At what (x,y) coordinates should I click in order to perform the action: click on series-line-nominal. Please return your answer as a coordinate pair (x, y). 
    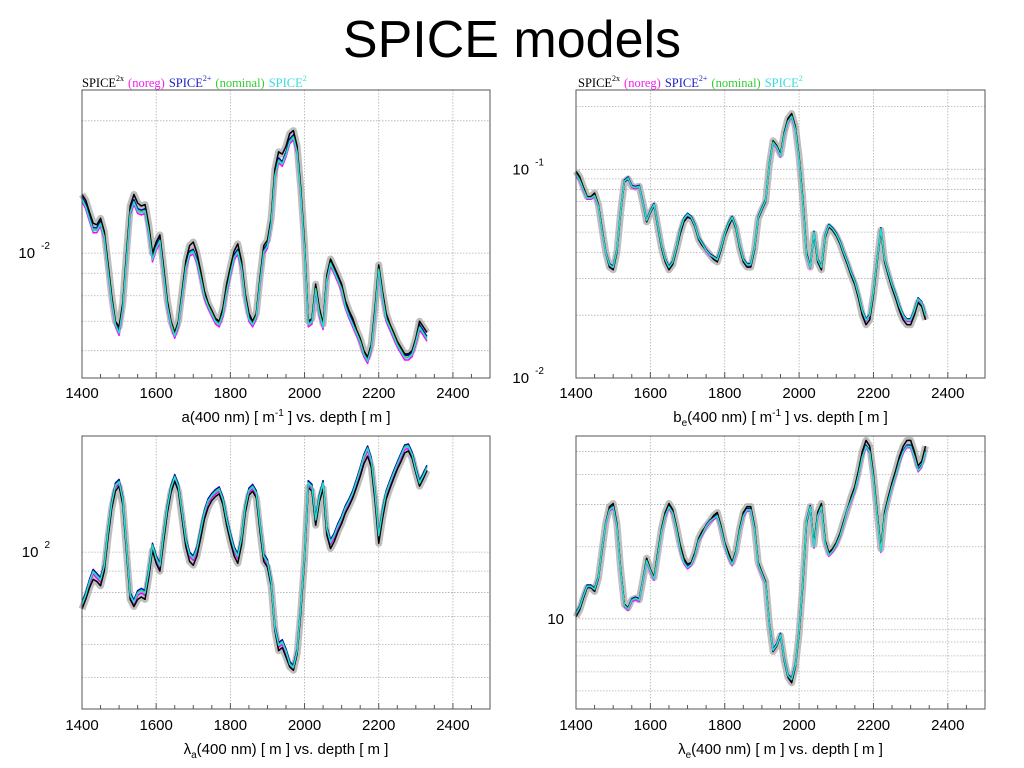
    Looking at the image, I should click on (751, 218).